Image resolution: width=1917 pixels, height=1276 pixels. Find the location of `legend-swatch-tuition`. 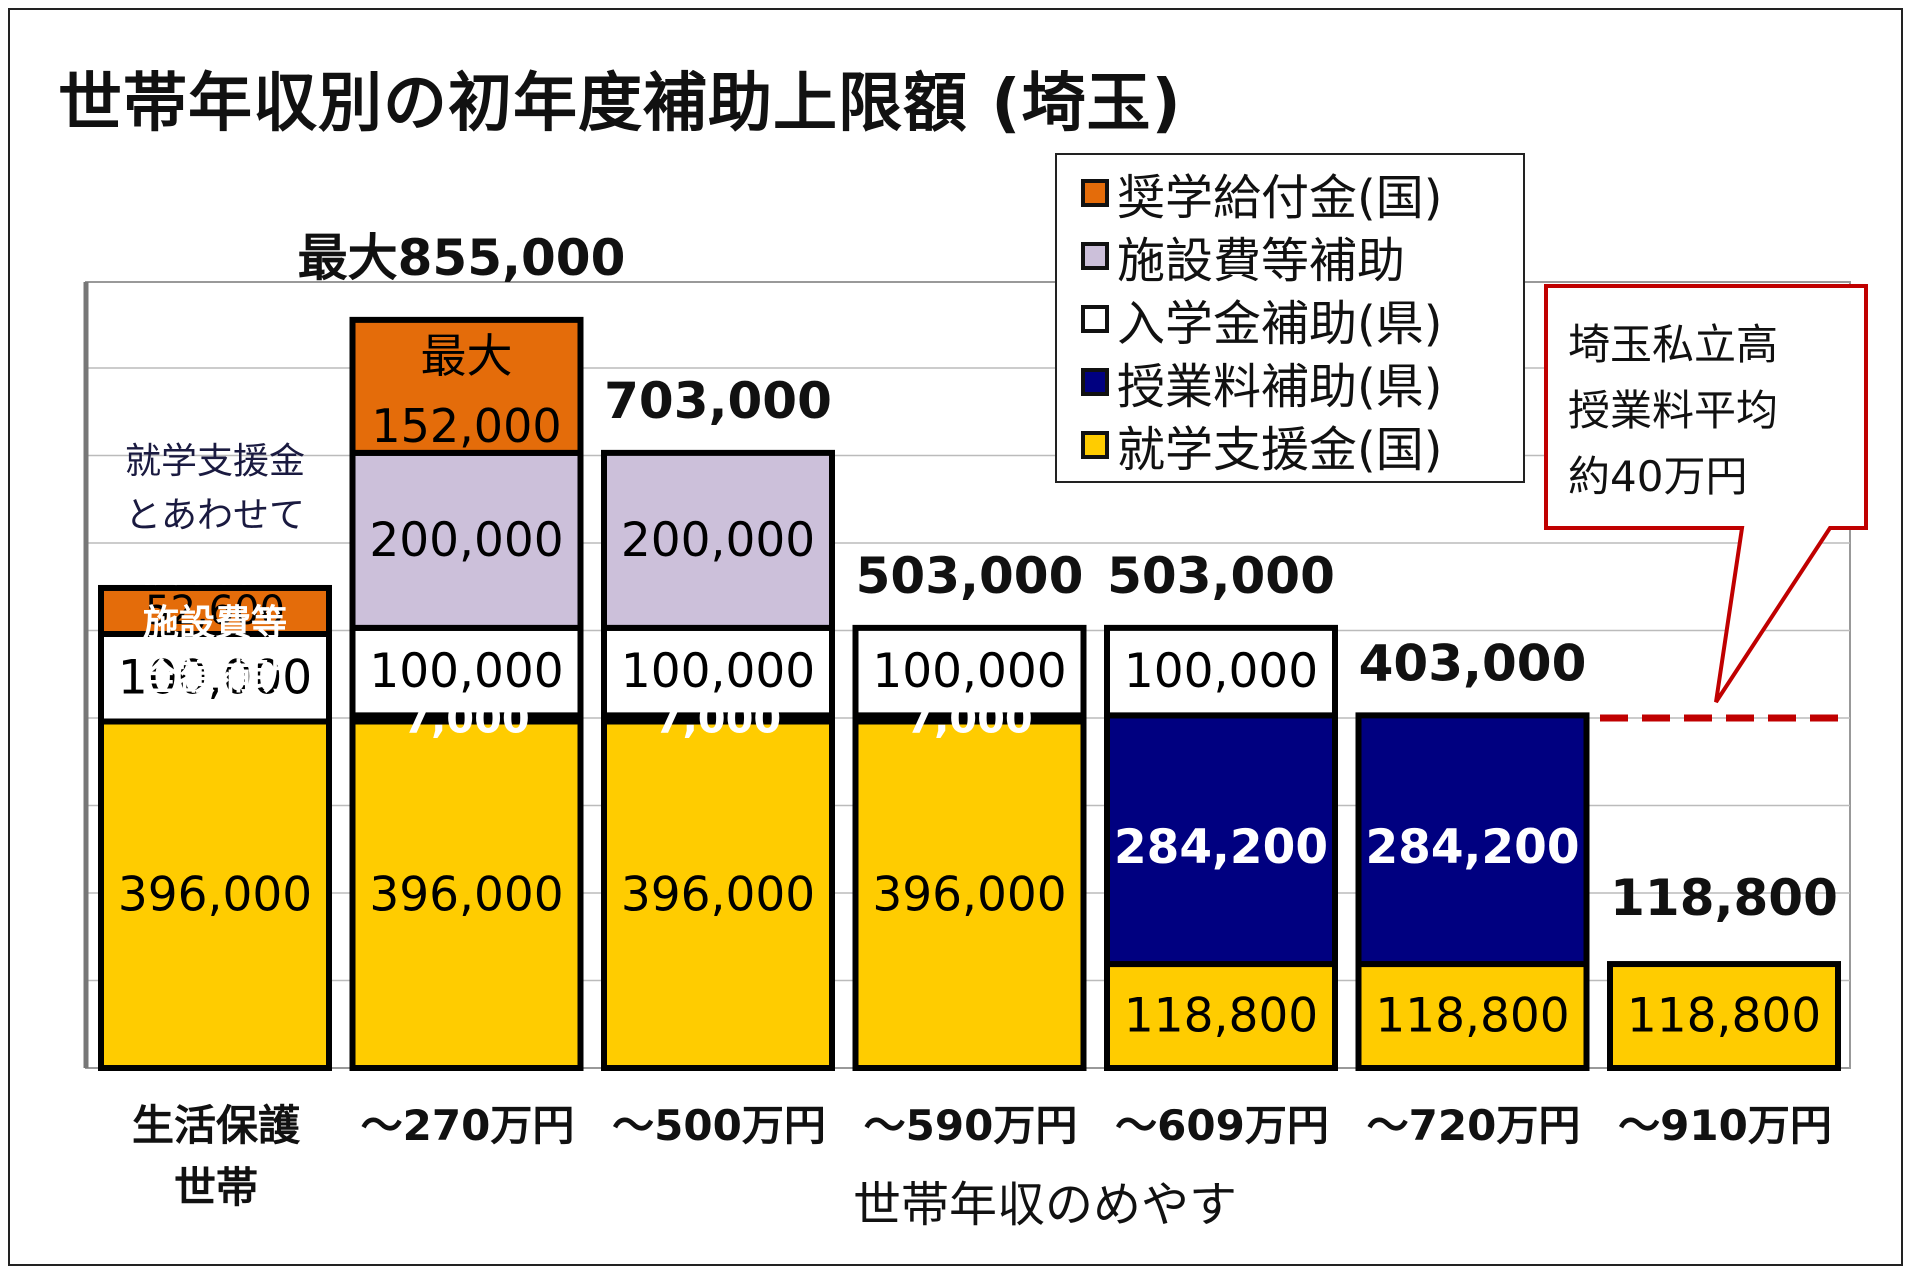

legend-swatch-tuition is located at coordinates (1095, 381).